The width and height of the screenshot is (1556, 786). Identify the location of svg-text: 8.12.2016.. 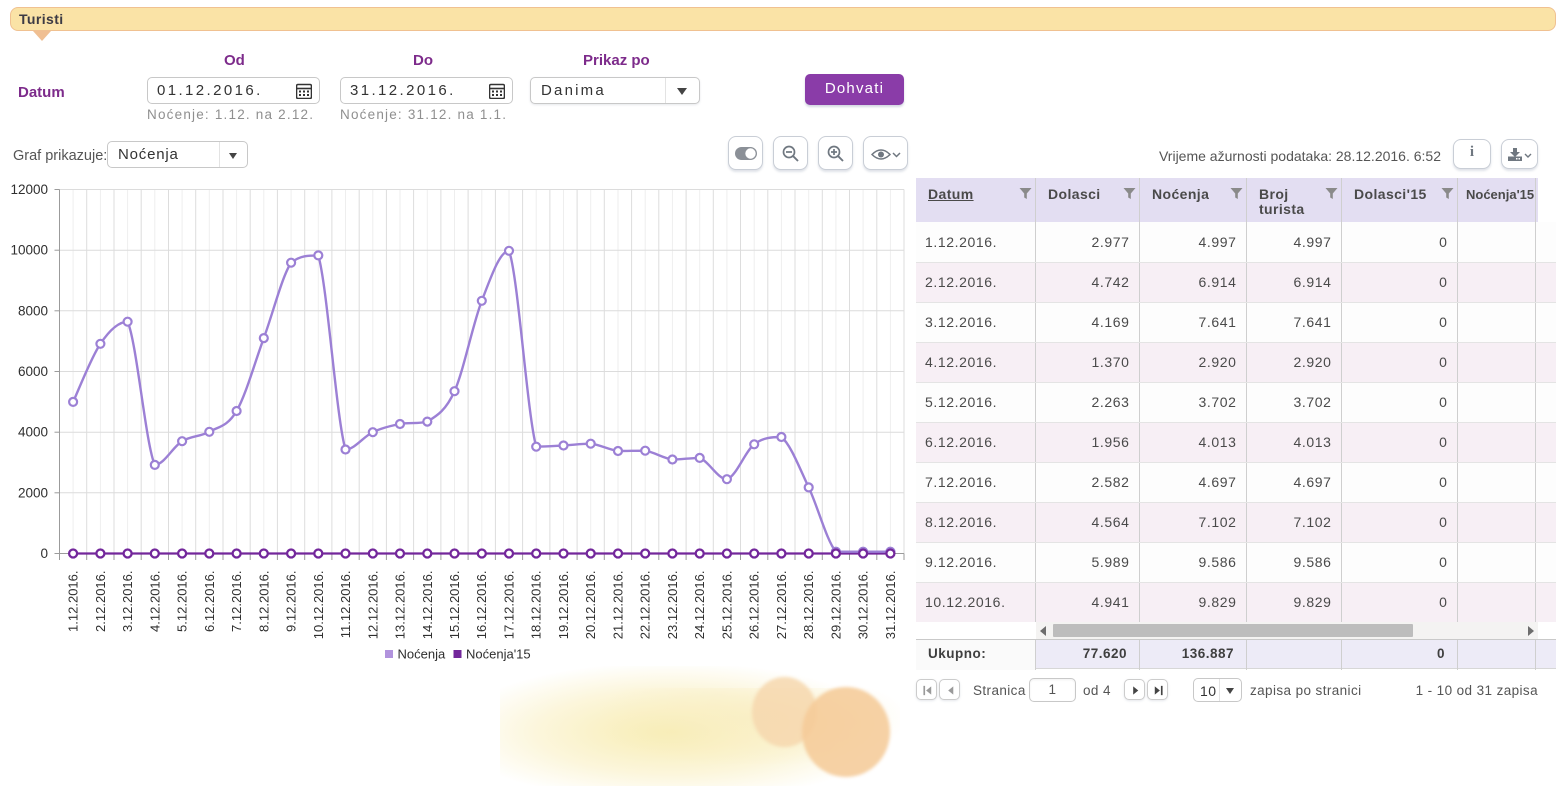
(263, 601).